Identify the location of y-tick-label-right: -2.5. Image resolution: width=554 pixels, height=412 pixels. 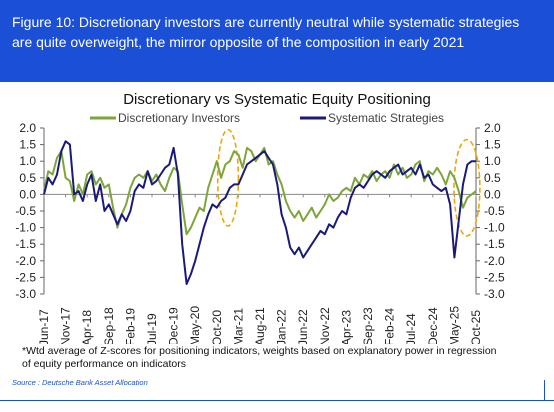
(494, 277).